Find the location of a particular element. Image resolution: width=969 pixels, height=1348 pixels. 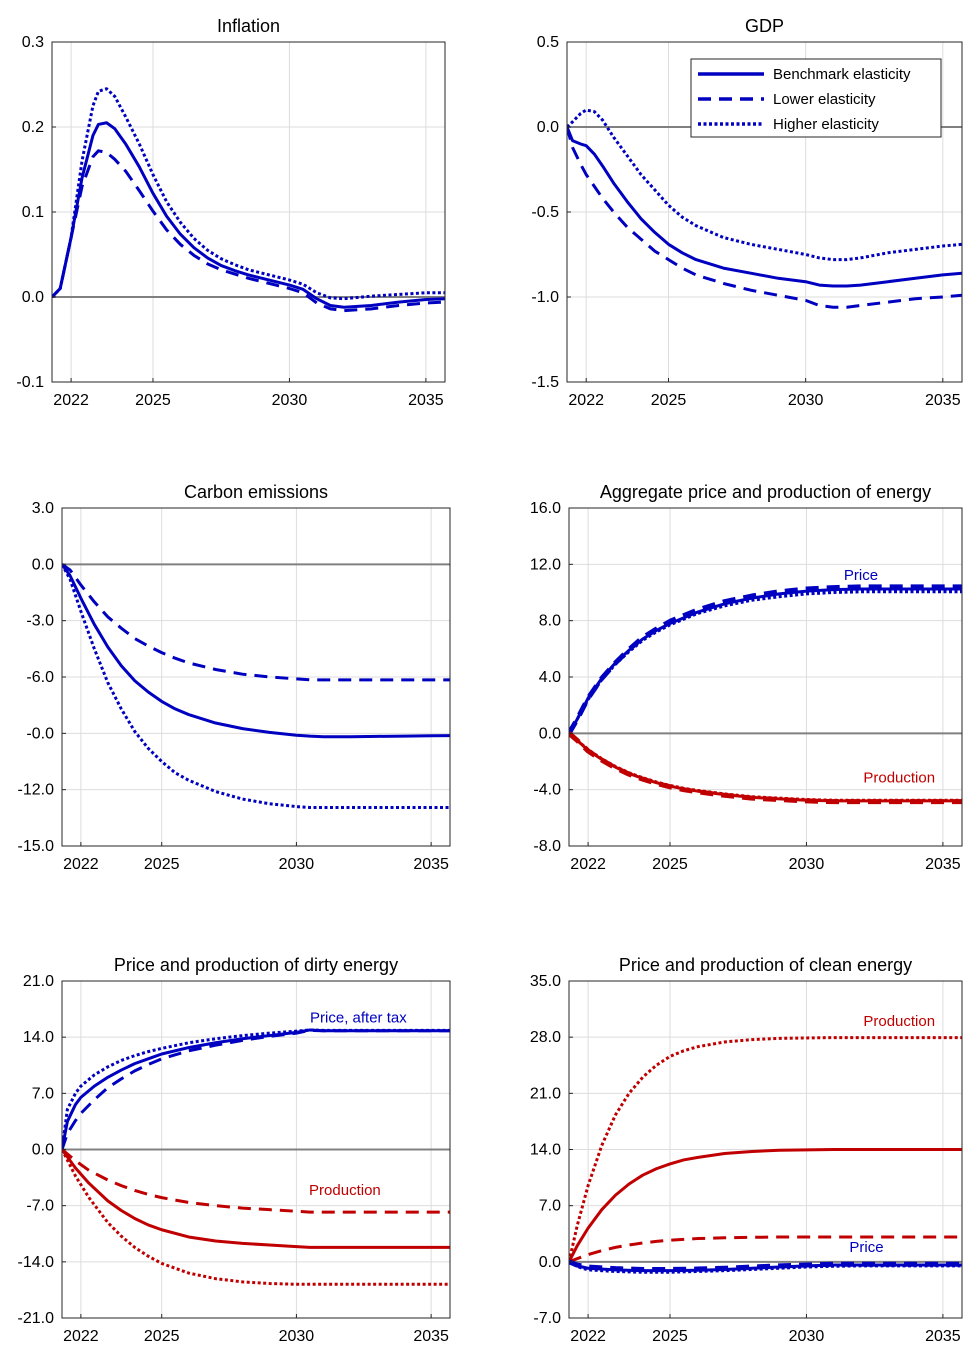

chart-title: Price and production of dirty energy is located at coordinates (256, 965).